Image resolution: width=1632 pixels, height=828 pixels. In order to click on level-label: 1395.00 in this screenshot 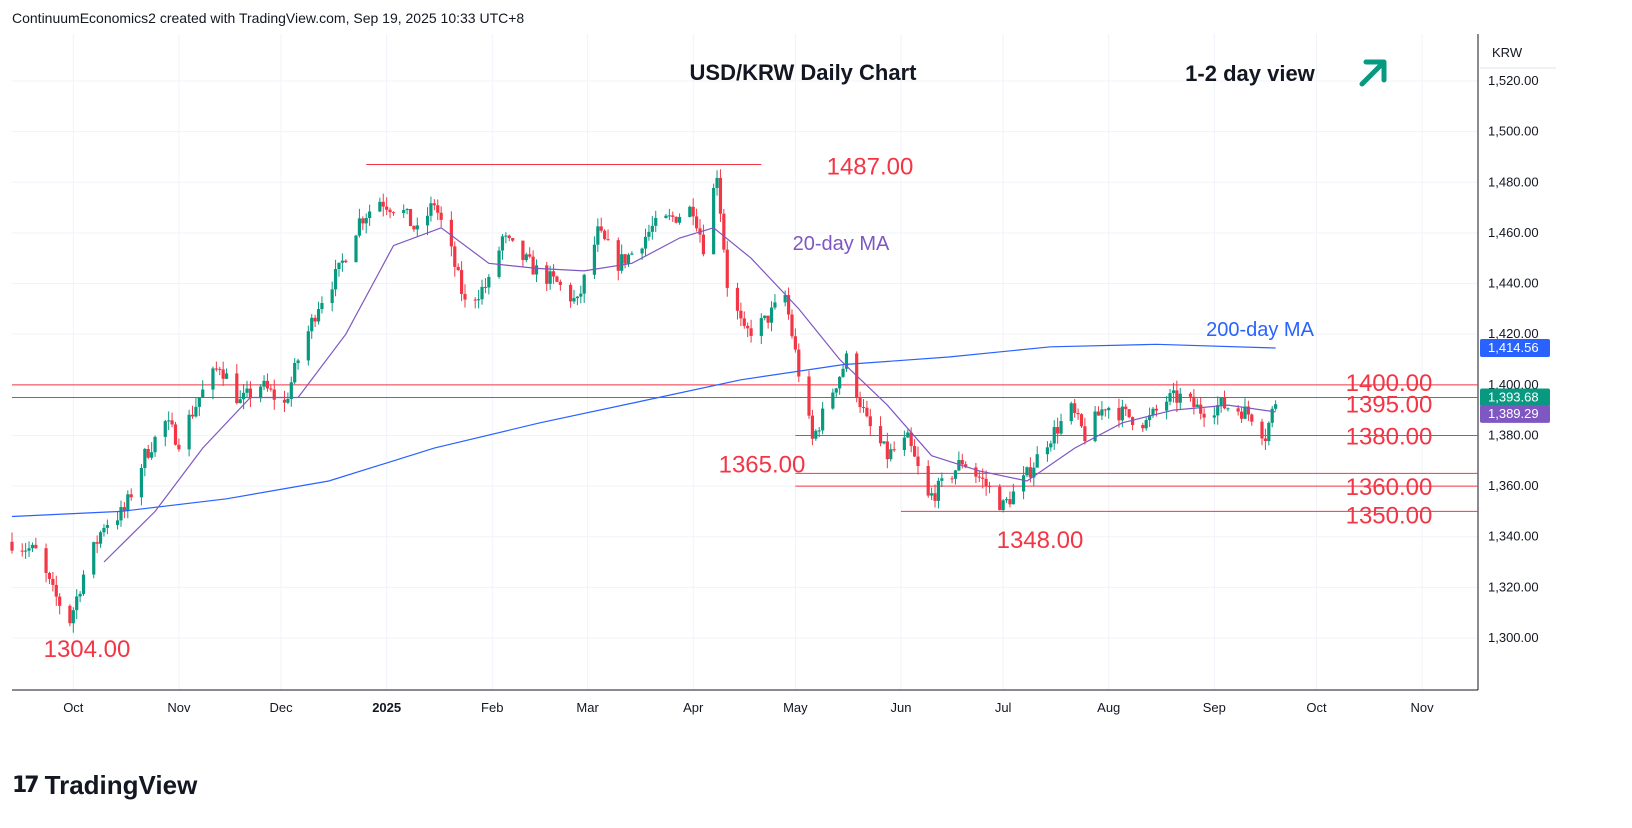, I will do `click(1389, 404)`.